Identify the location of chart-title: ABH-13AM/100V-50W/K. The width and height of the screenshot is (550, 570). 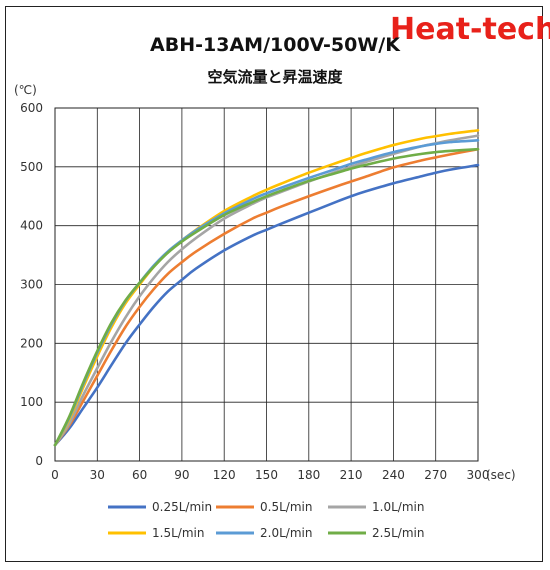
(275, 45).